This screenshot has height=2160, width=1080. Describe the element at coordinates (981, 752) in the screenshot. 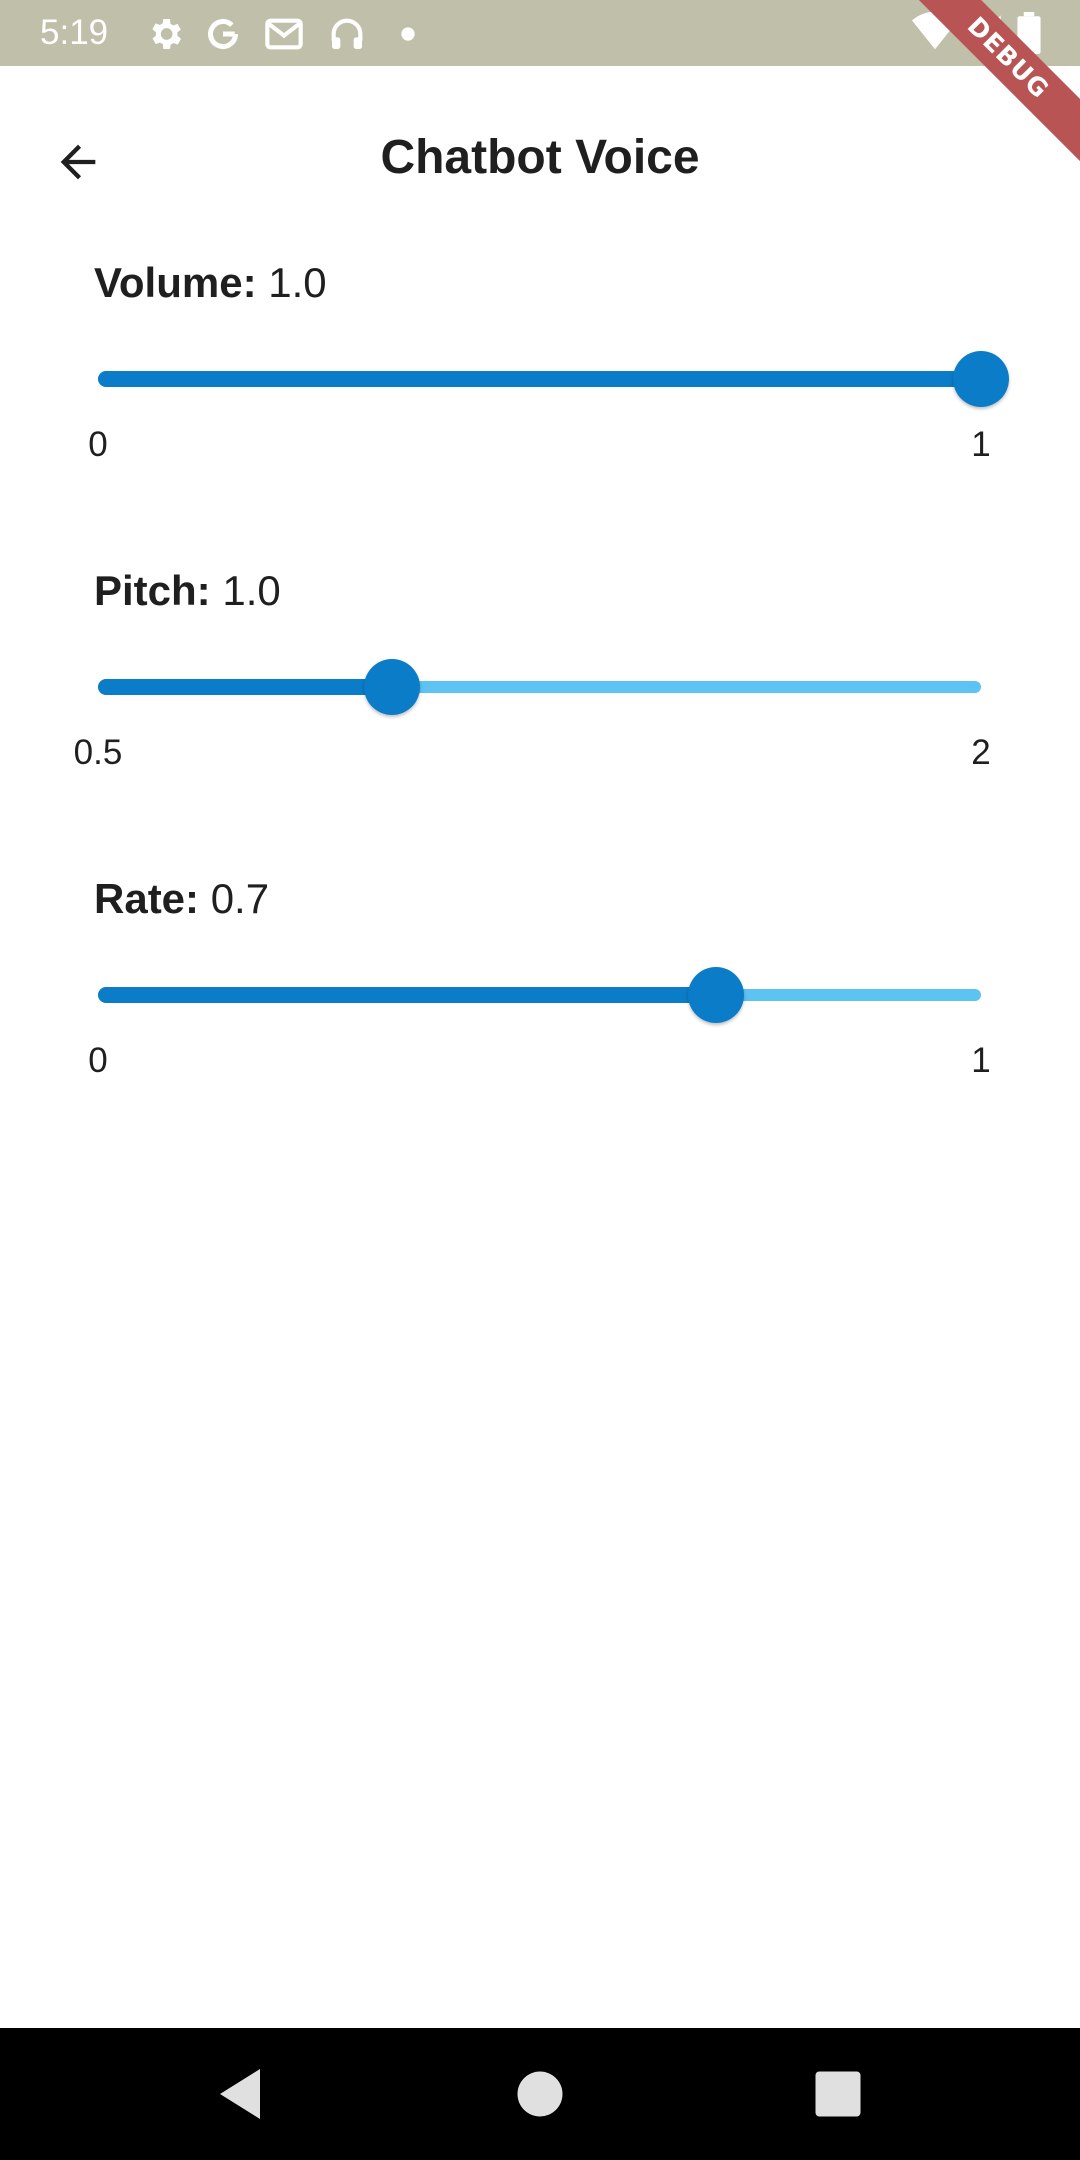

I see `pitch-max-label: 2` at that location.